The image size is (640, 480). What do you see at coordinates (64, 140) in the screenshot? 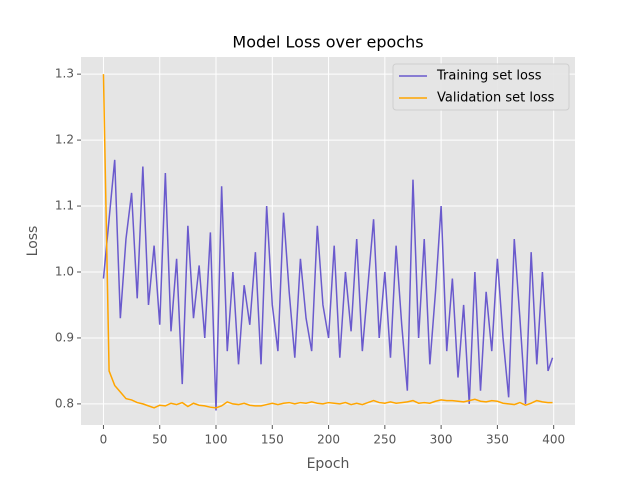
I see `y-tick-label: 1.2` at bounding box center [64, 140].